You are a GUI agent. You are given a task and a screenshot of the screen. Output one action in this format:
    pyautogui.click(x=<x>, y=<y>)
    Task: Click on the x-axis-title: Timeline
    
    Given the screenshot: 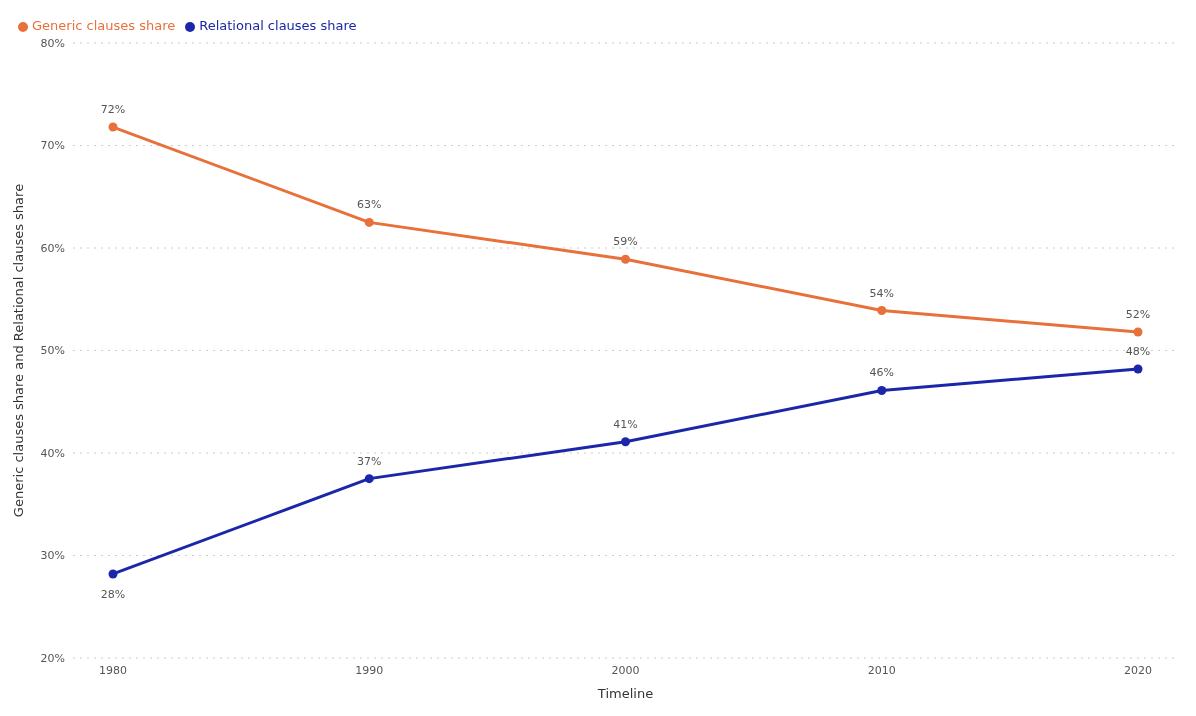 What is the action you would take?
    pyautogui.click(x=625, y=693)
    